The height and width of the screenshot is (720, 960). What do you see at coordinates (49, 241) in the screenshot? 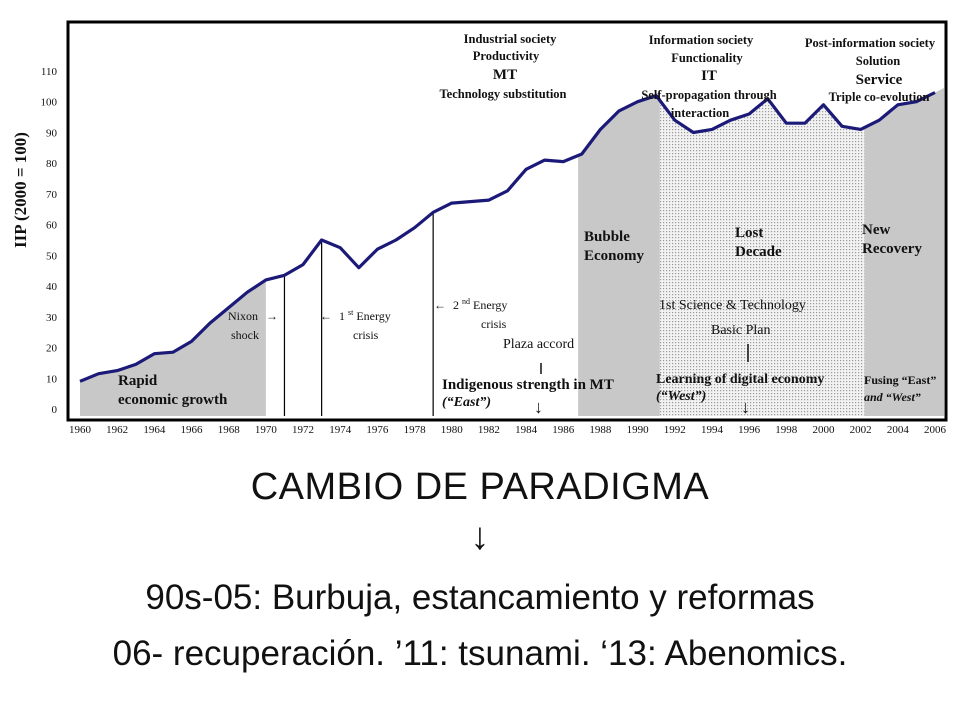
I see `y-tick-labels: 0 10 20 30 40 50 60 70 80 90 100 110` at bounding box center [49, 241].